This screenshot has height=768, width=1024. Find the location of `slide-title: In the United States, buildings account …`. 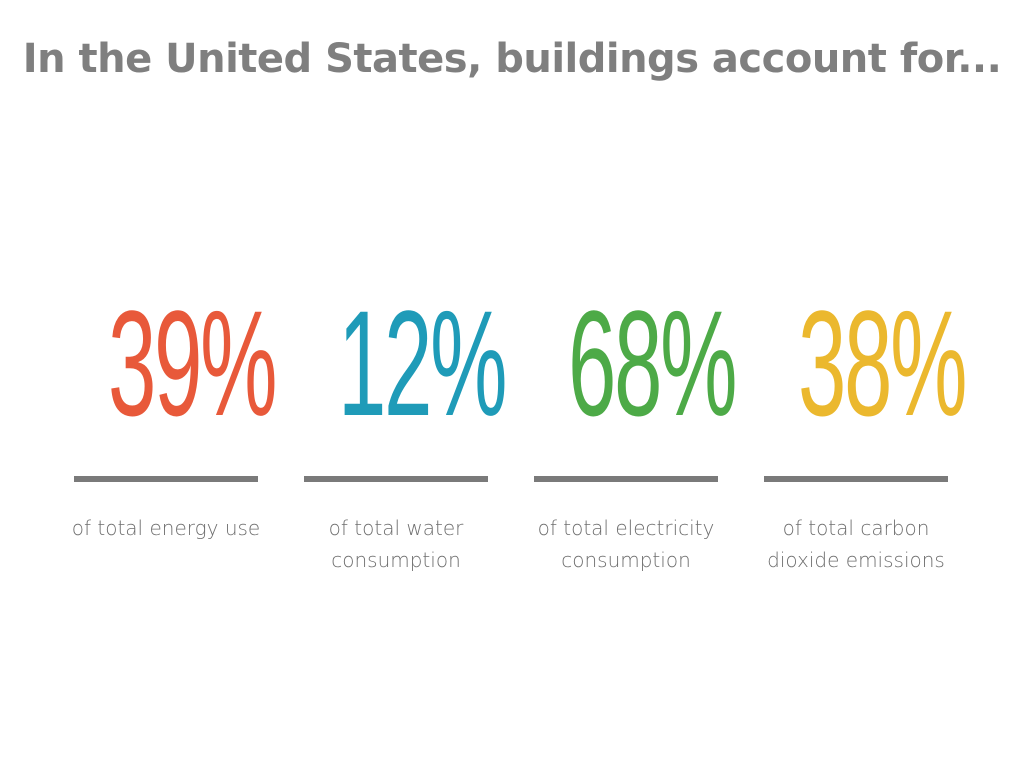

slide-title: In the United States, buildings account … is located at coordinates (512, 59).